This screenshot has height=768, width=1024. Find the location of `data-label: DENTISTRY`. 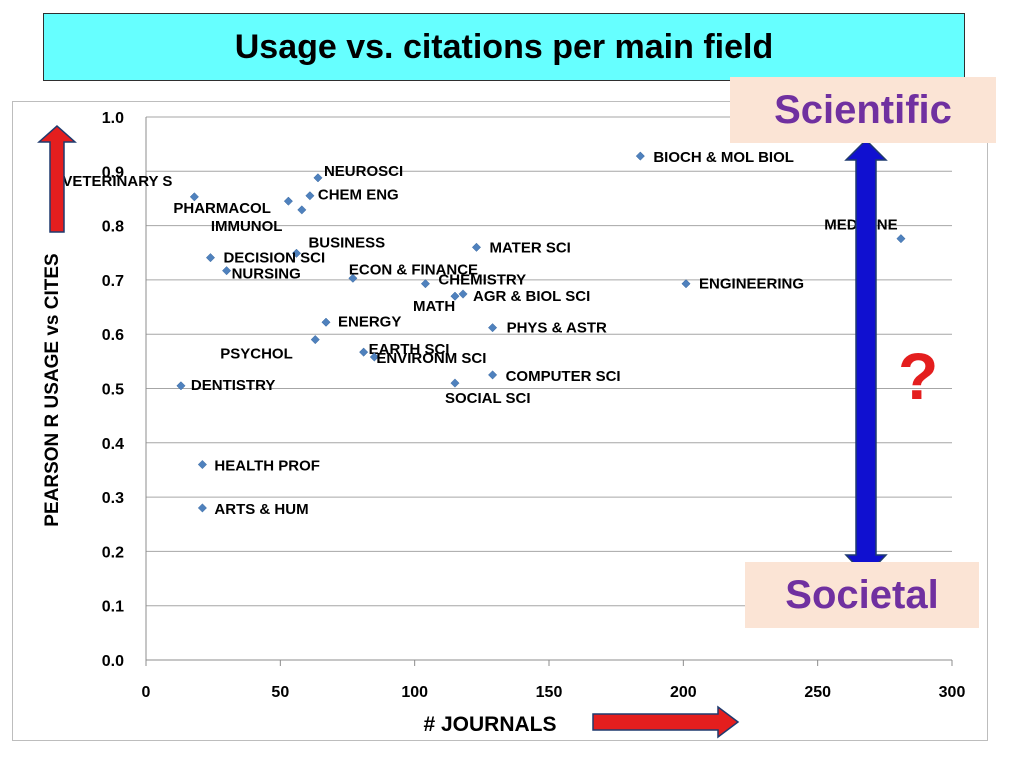

data-label: DENTISTRY is located at coordinates (233, 385).